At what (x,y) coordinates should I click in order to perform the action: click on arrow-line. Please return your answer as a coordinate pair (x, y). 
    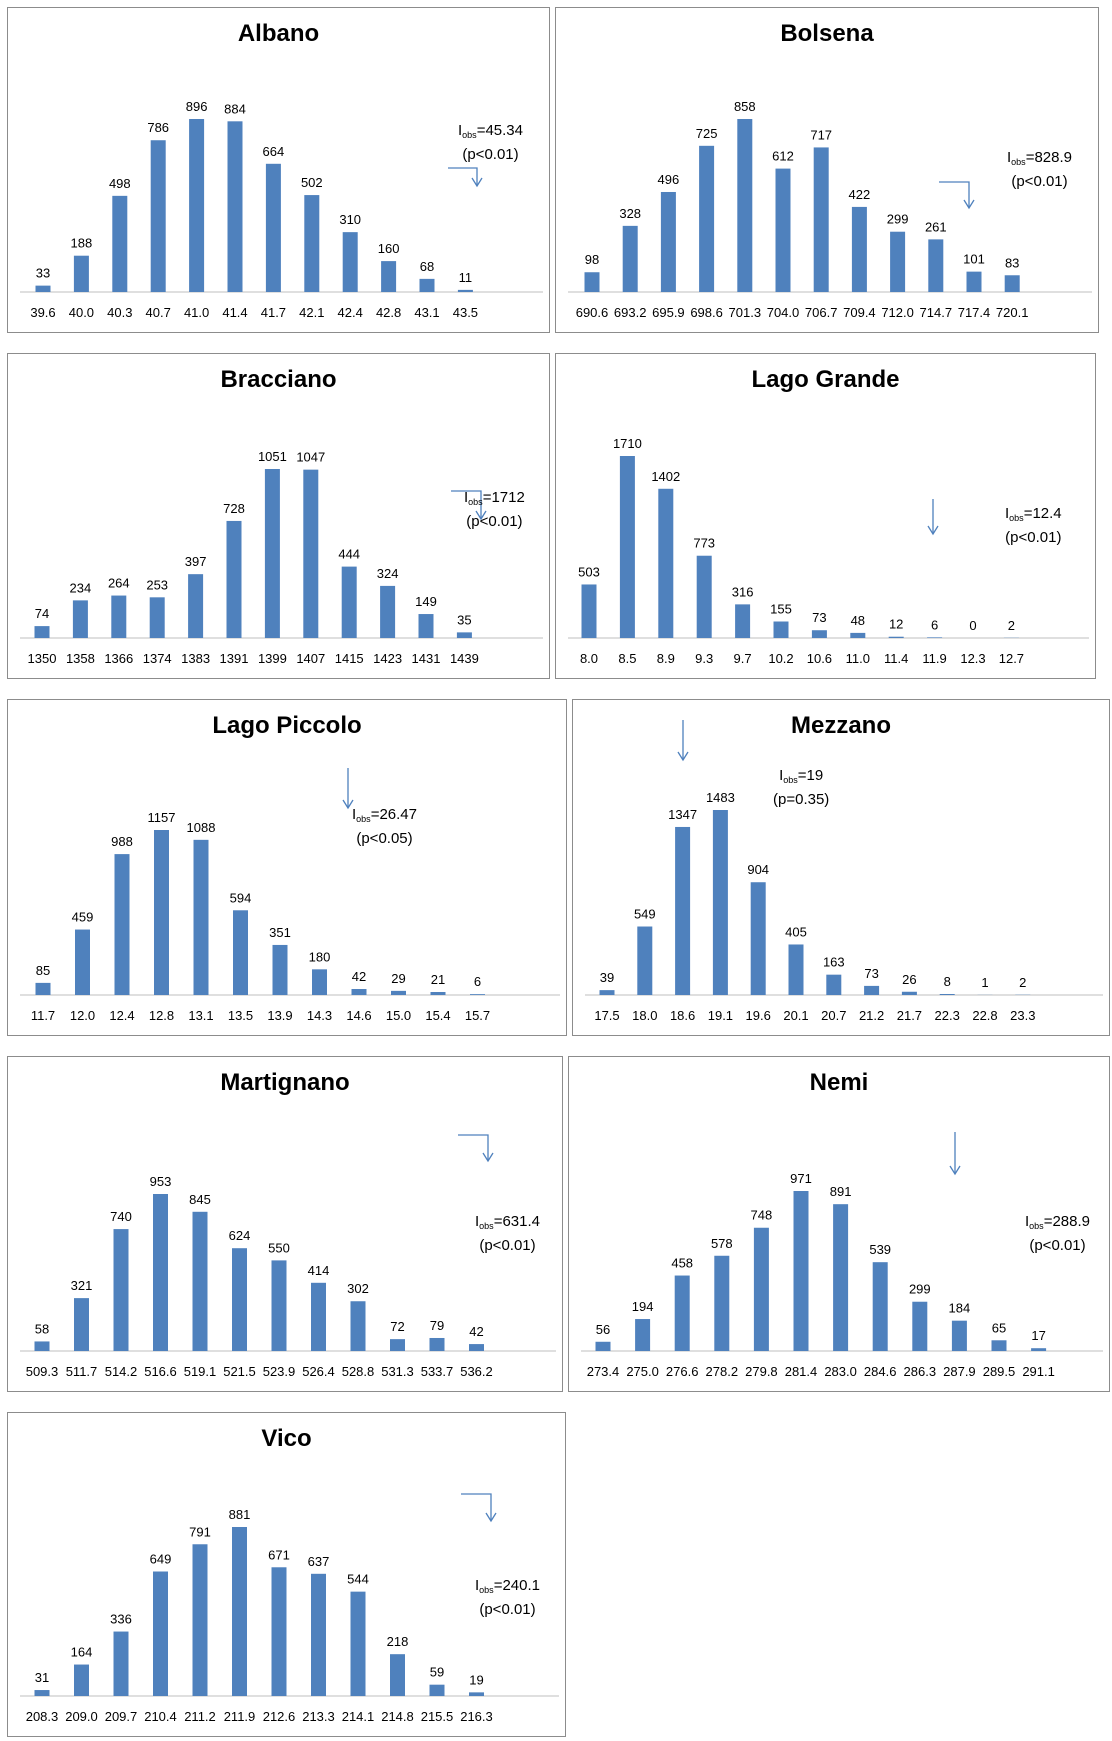
    Looking at the image, I should click on (466, 504).